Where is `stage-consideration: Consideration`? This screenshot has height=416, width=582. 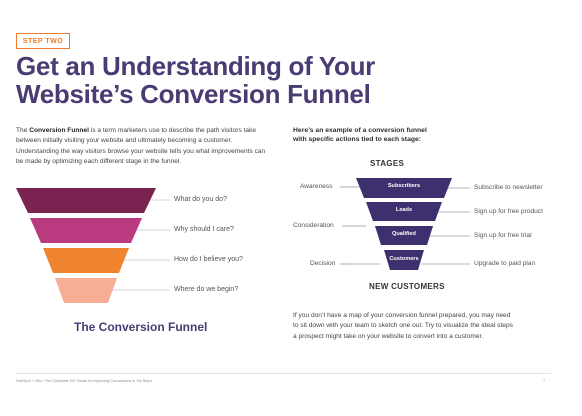
stage-consideration: Consideration is located at coordinates (313, 225).